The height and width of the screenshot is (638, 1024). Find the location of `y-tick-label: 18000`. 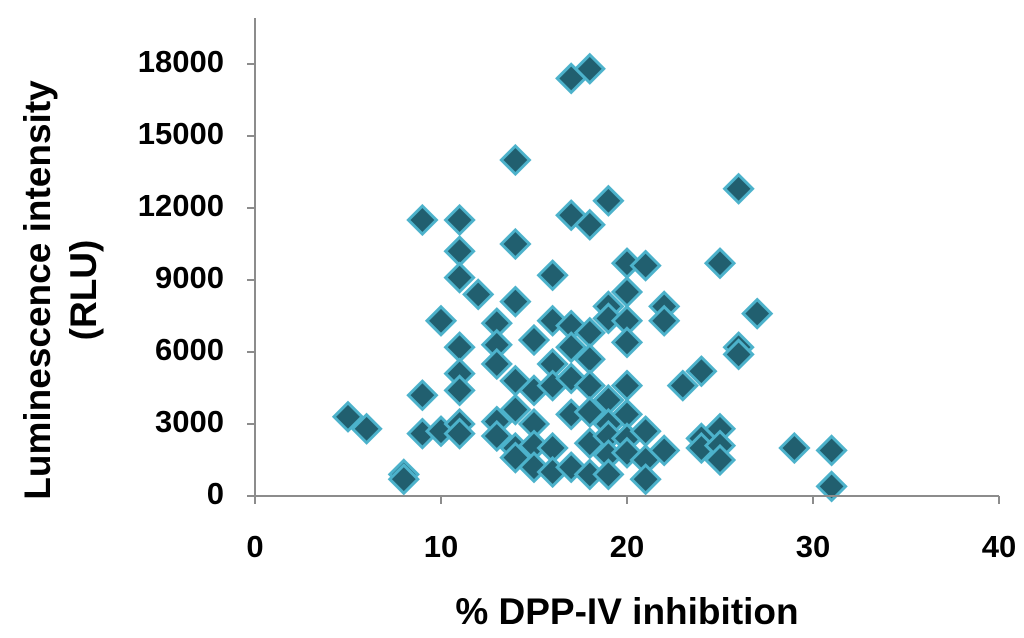

y-tick-label: 18000 is located at coordinates (181, 61).